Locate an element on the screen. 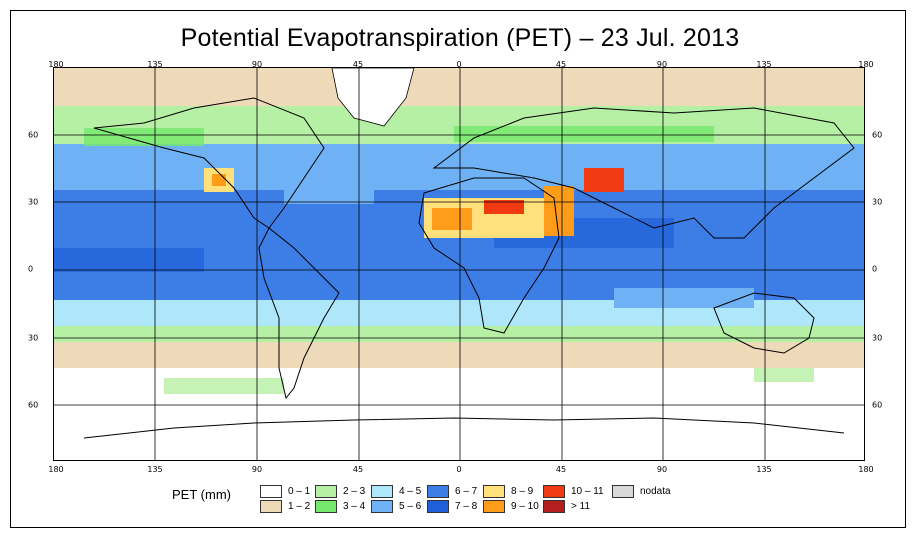  coast-north-america is located at coordinates (209, 163).